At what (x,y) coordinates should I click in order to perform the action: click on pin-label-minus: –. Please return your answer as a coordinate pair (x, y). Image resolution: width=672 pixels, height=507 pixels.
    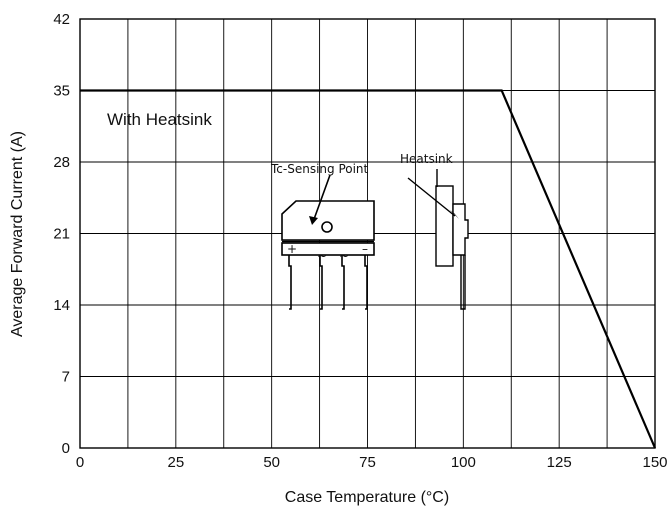
    Looking at the image, I should click on (365, 249).